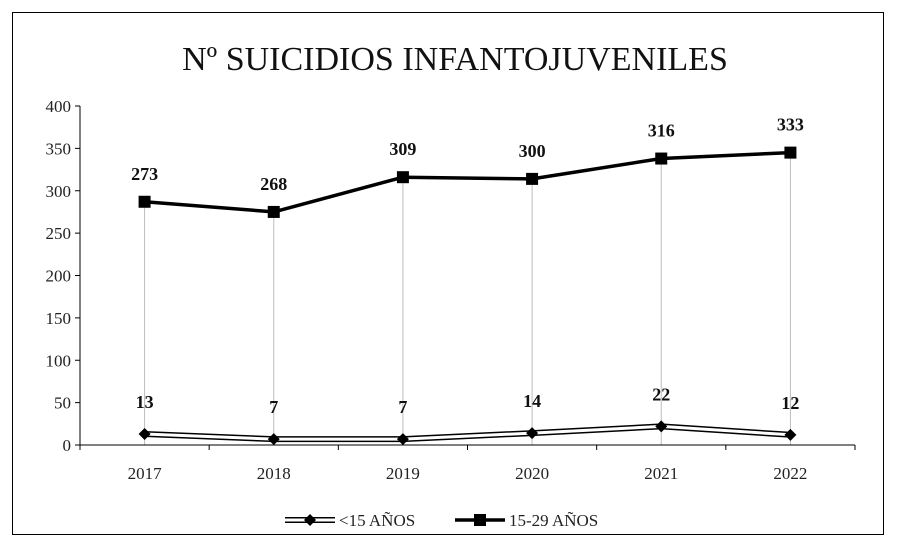  Describe the element at coordinates (59, 191) in the screenshot. I see `y-tick-label: 300` at that location.